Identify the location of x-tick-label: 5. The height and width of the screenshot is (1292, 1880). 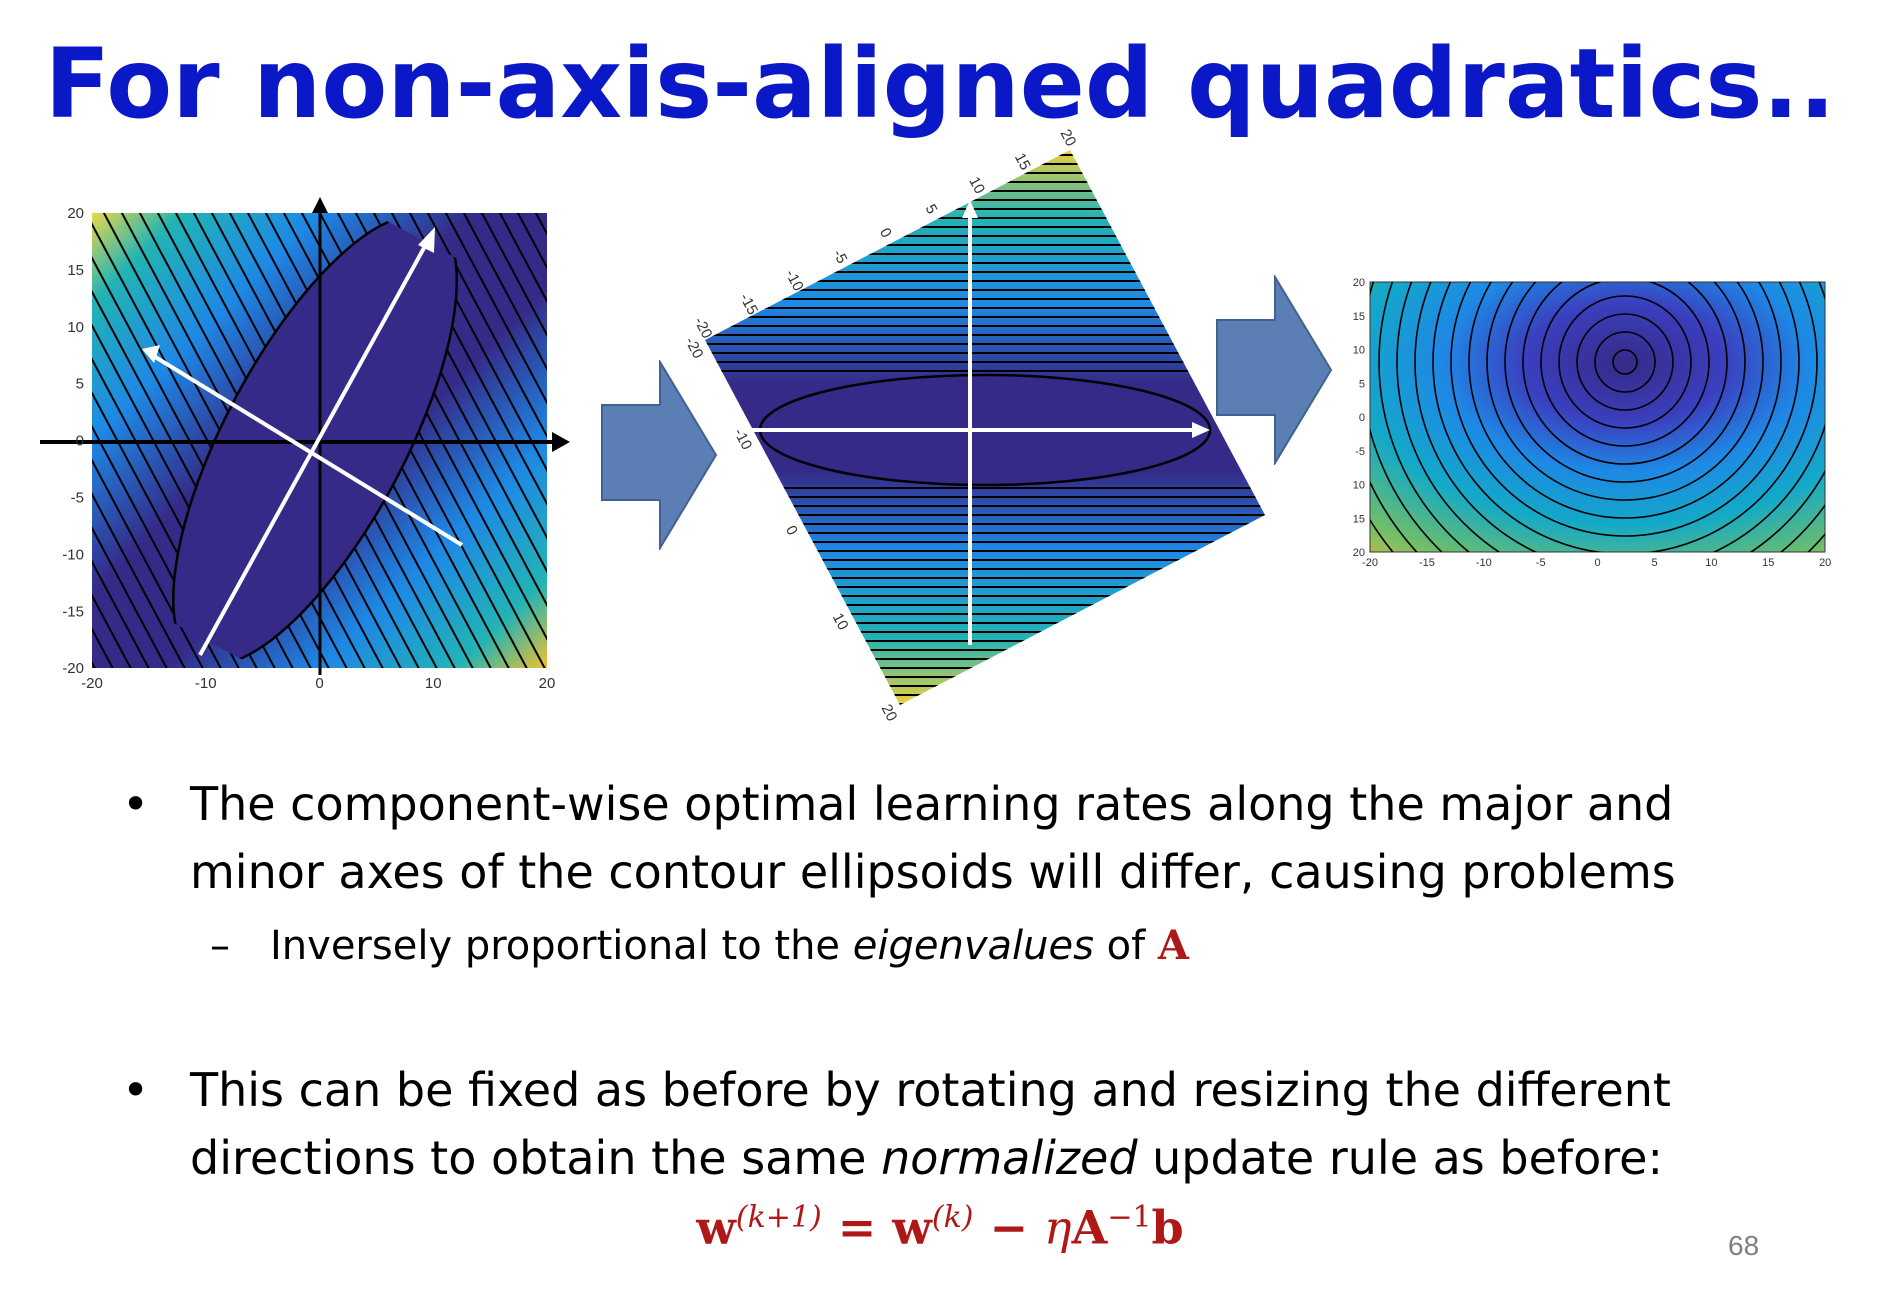
(1654, 563).